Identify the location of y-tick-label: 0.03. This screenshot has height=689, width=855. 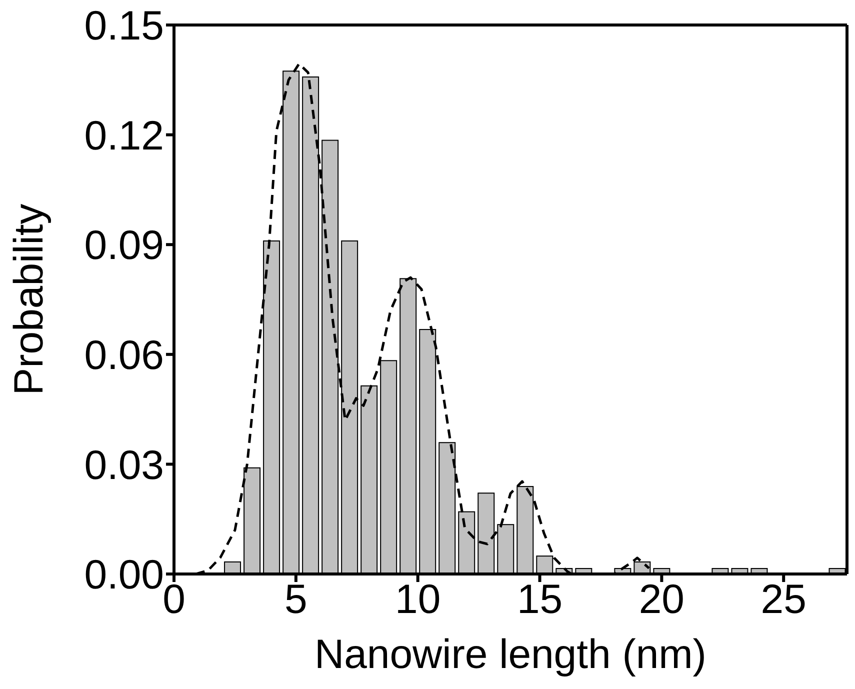
(124, 465).